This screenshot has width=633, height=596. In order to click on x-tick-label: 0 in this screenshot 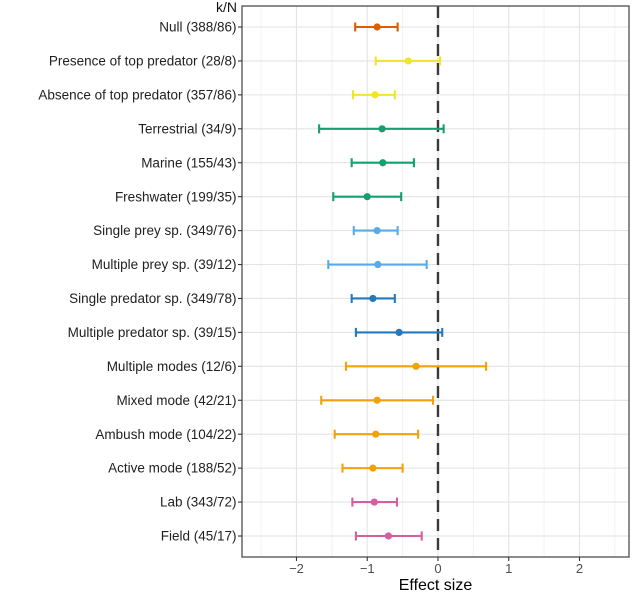, I will do `click(437, 568)`.